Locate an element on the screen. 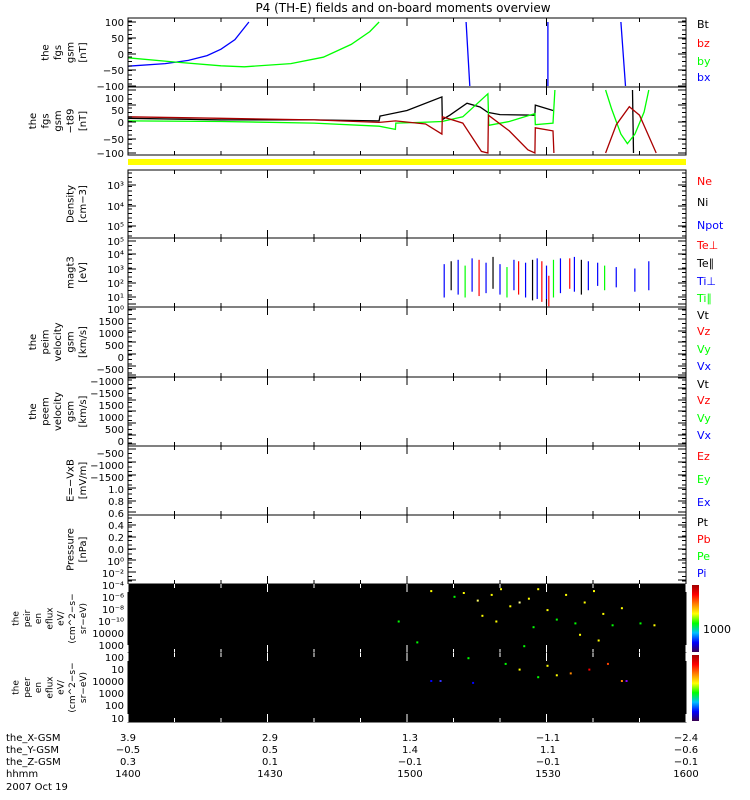 The image size is (750, 800). y-tick-label: 10 is located at coordinates (117, 670).